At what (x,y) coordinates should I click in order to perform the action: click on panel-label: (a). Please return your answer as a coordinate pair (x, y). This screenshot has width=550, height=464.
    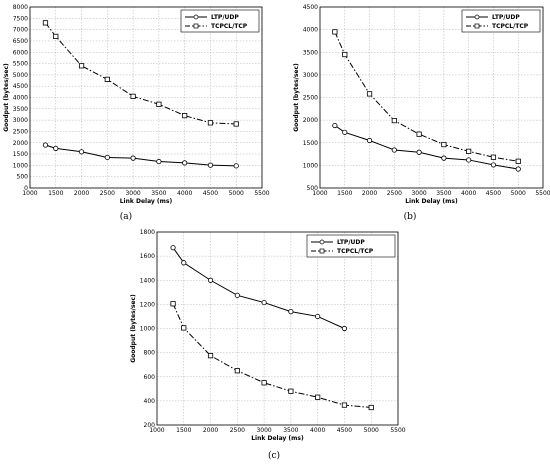
    Looking at the image, I should click on (126, 216).